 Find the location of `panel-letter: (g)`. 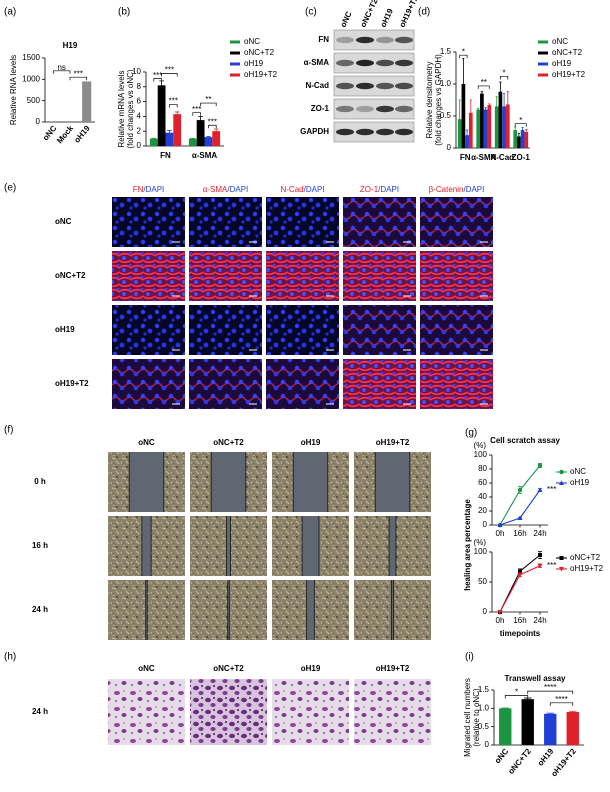

panel-letter: (g) is located at coordinates (471, 433).